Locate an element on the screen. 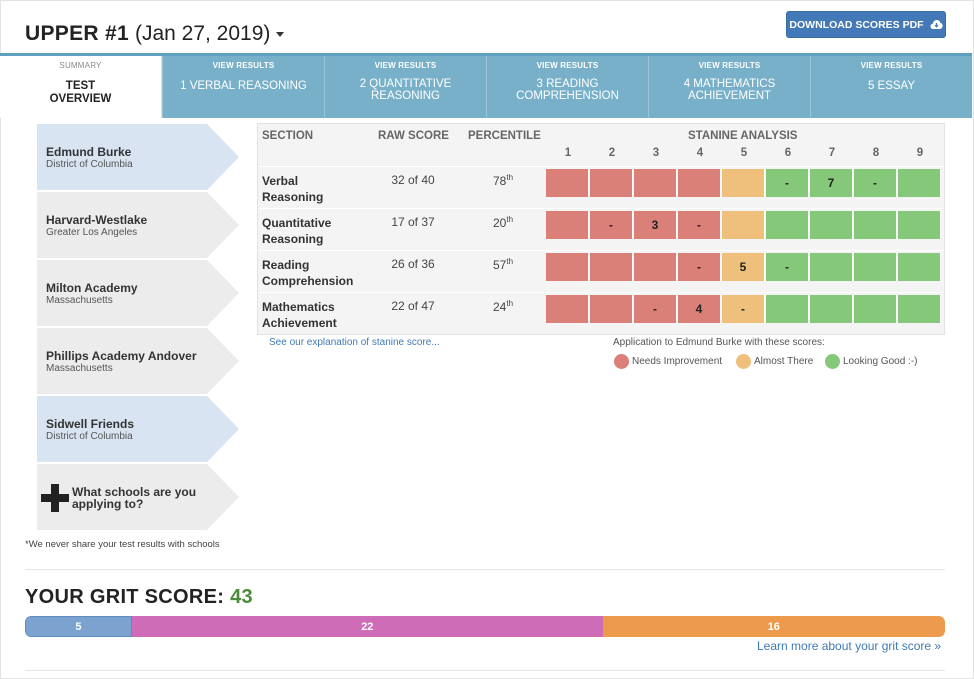 Image resolution: width=974 pixels, height=679 pixels. tab-reading-comprehension: VIEW RESULTS 3 READING COMPREHENSION is located at coordinates (567, 87).